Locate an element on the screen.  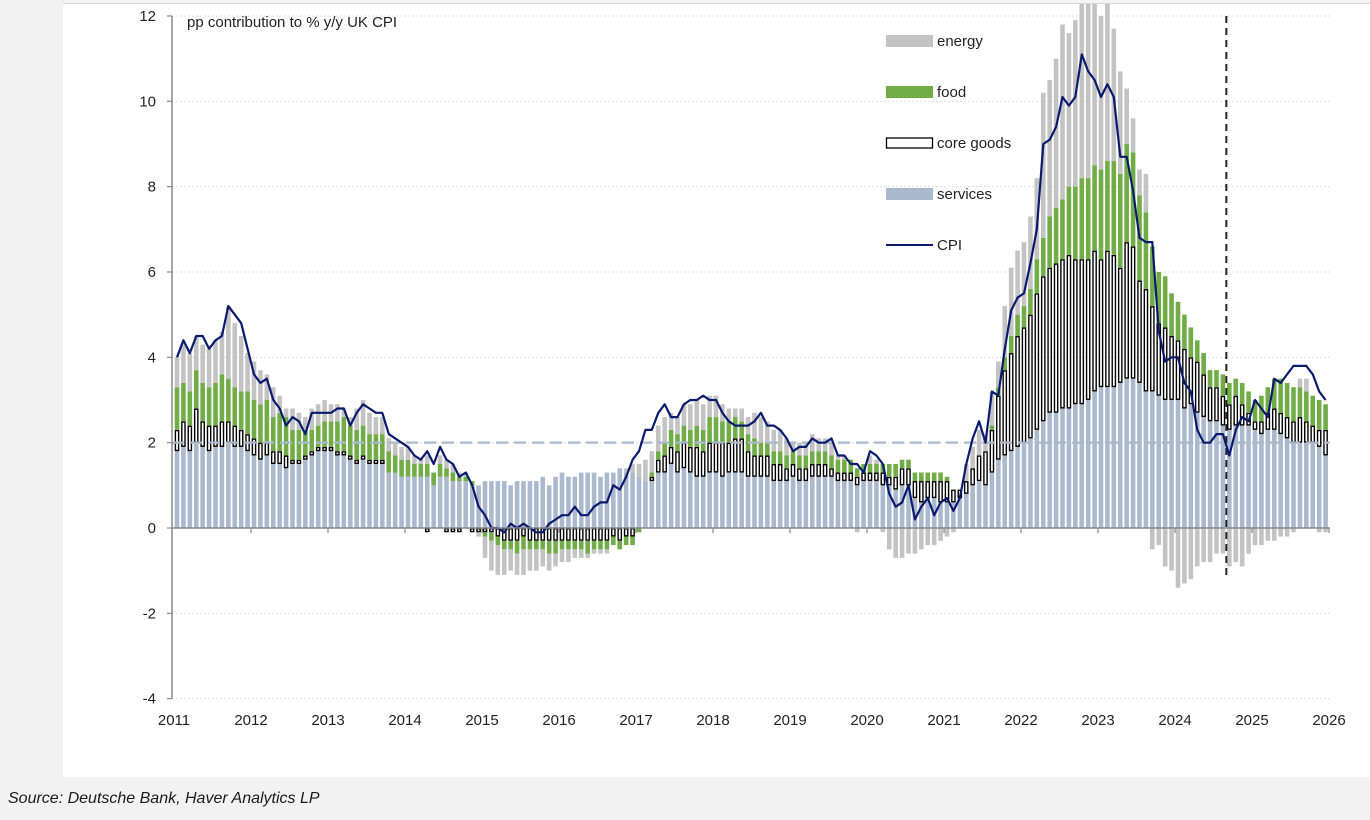
legend-label-cpi: CPI is located at coordinates (949, 245).